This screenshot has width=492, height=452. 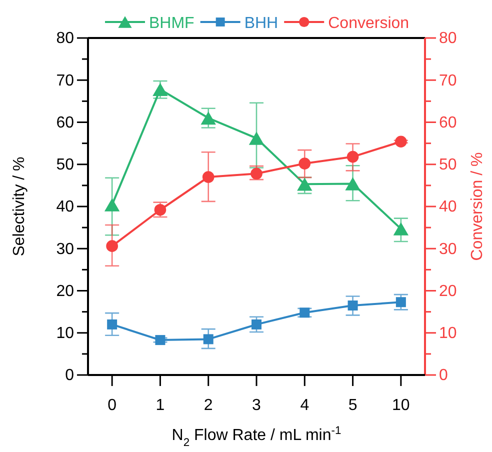 What do you see at coordinates (65, 249) in the screenshot?
I see `y-tick-label: 30` at bounding box center [65, 249].